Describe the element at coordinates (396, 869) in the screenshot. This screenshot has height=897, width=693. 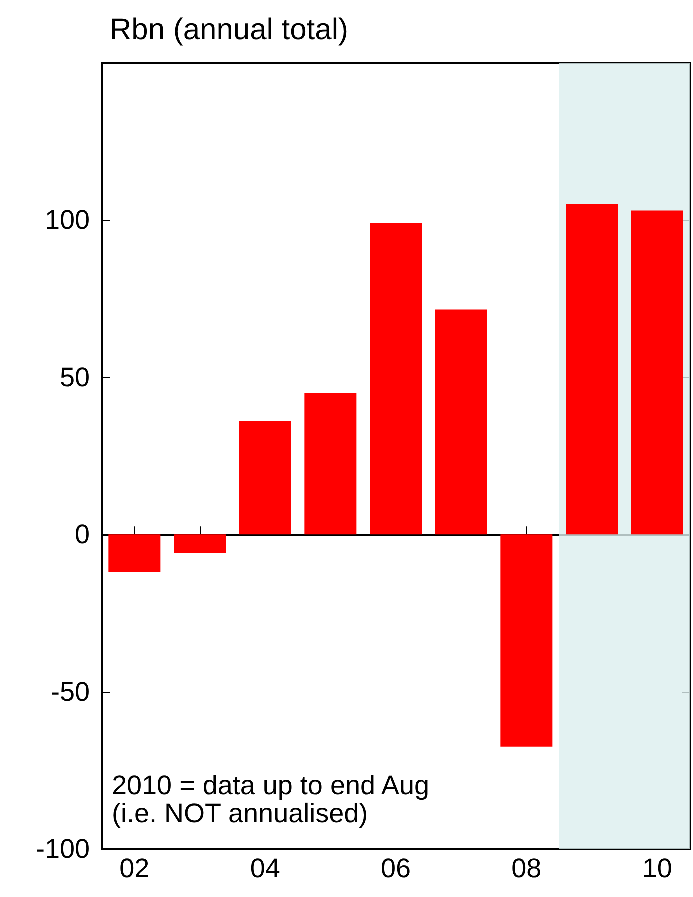
I see `x-tick-label: 06` at that location.